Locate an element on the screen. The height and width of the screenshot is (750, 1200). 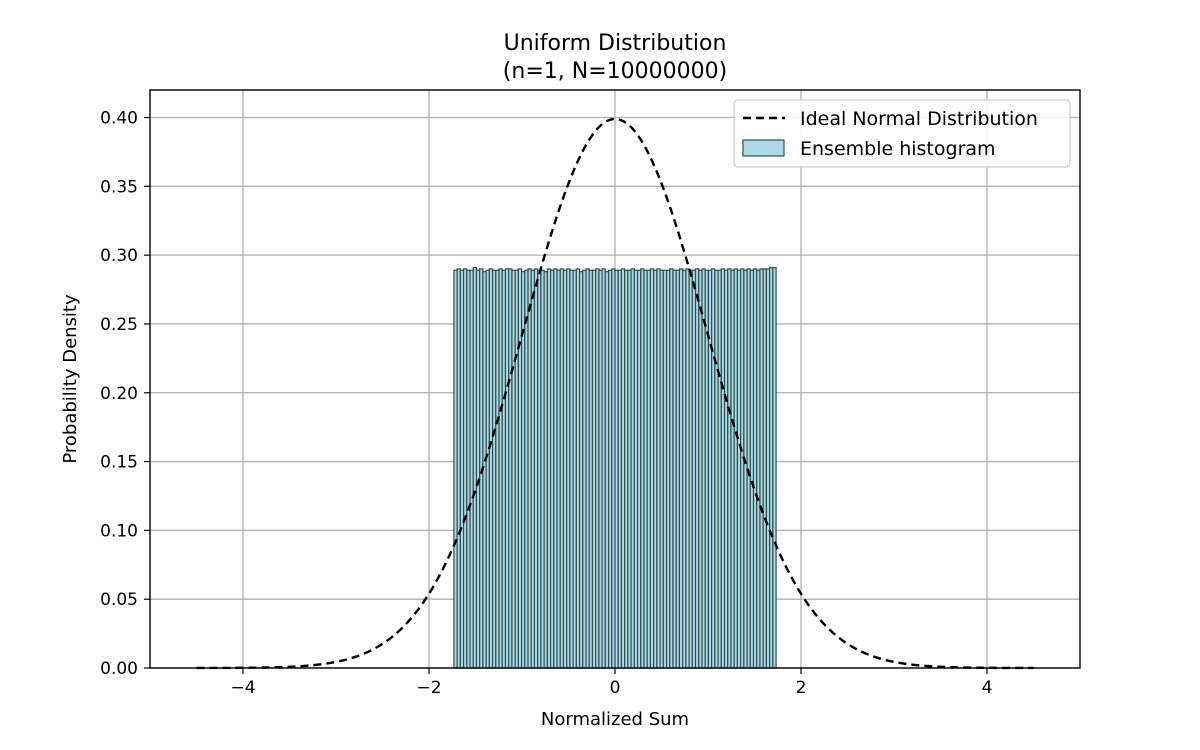
x-tick-label: −2 is located at coordinates (428, 688).